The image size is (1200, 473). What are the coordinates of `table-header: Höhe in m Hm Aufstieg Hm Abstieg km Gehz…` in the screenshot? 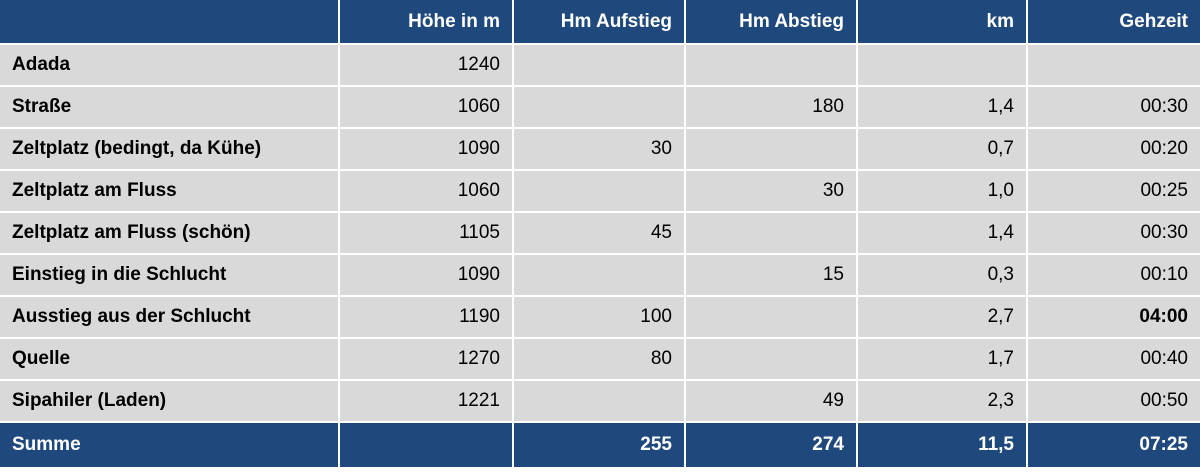 It's located at (600, 22).